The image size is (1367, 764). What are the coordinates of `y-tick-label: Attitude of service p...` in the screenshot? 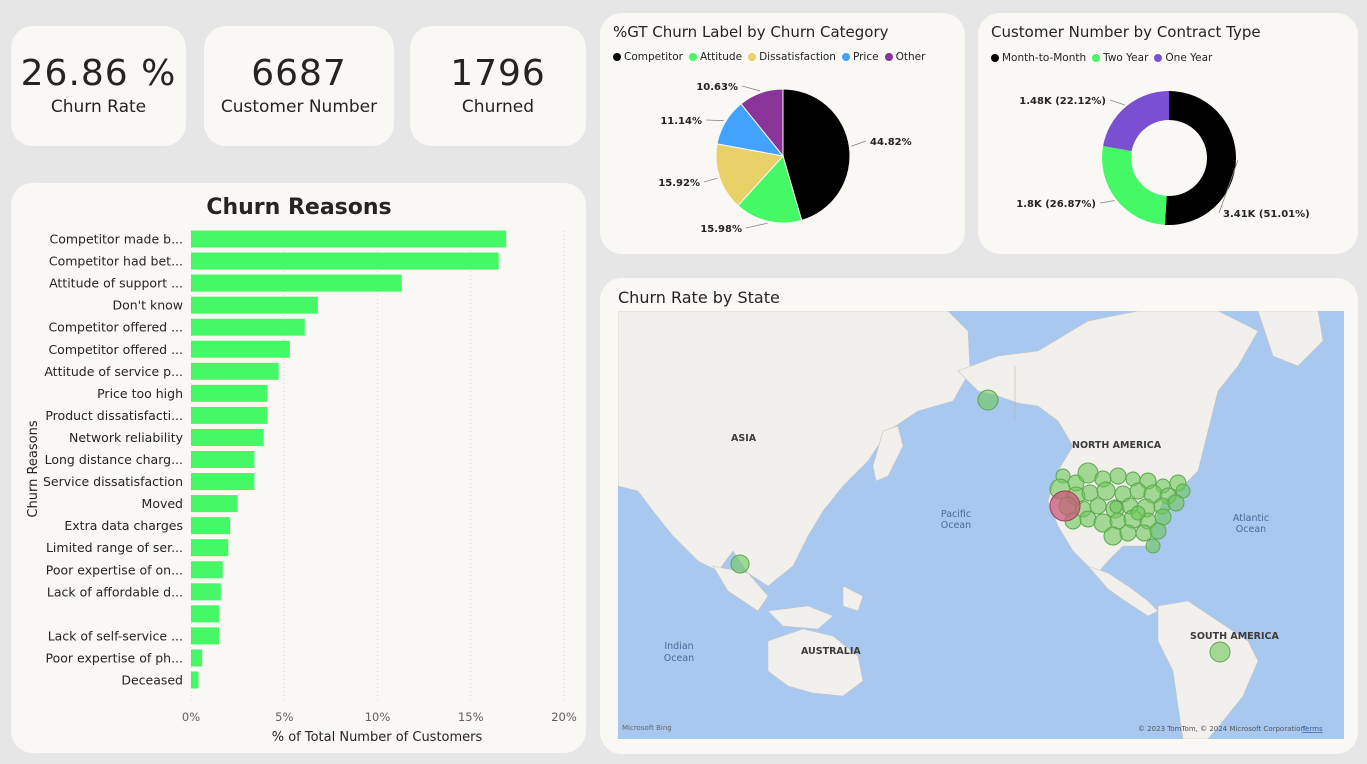 It's located at (113, 371).